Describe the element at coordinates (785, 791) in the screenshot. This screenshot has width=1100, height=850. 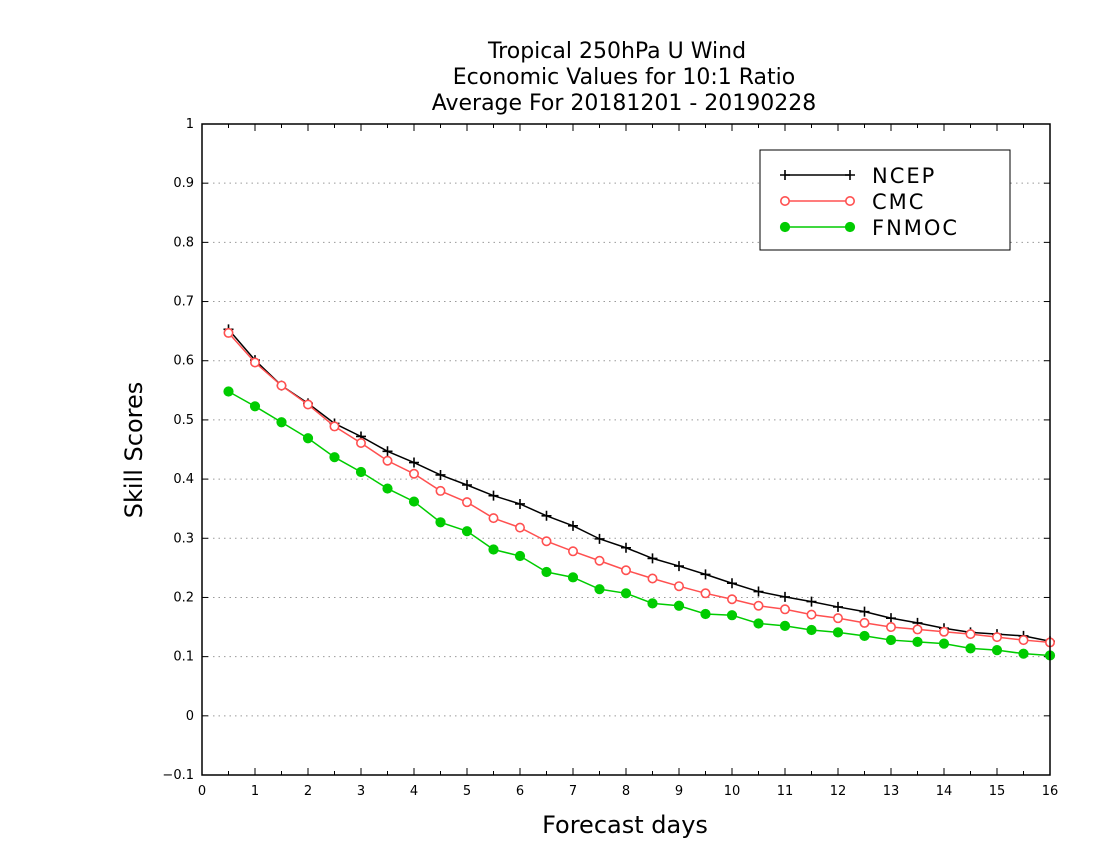
I see `x-tick-label: 11` at that location.